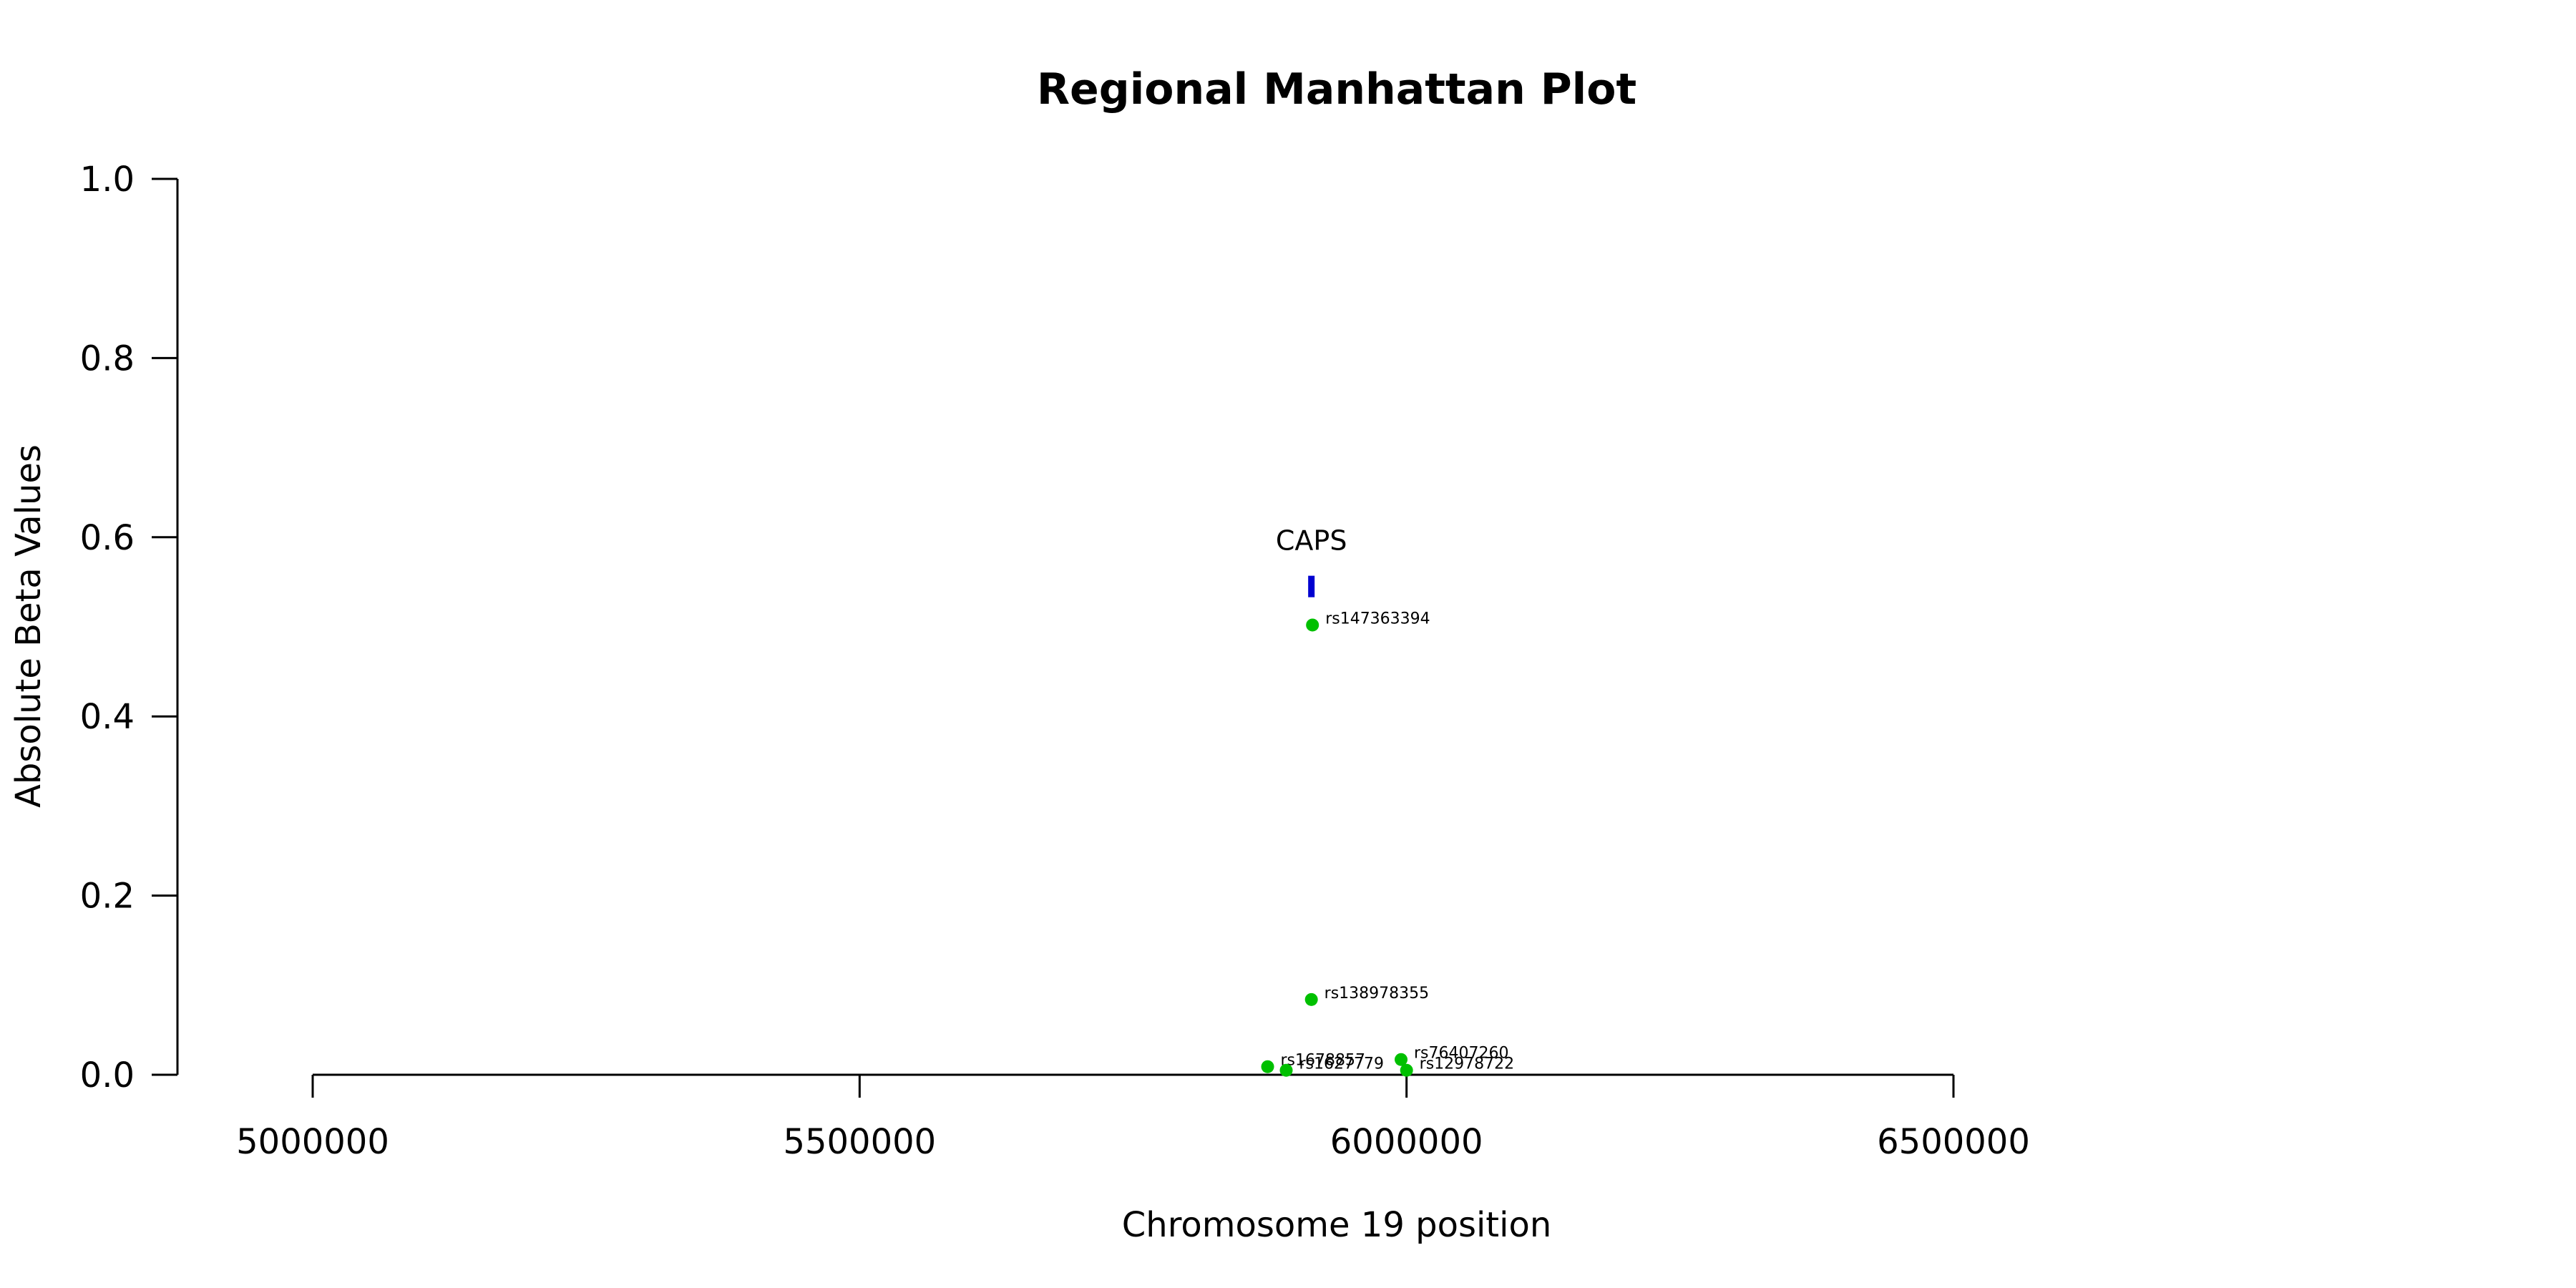 The width and height of the screenshot is (2576, 1288). I want to click on x-tick-label: 6500000, so click(1953, 1142).